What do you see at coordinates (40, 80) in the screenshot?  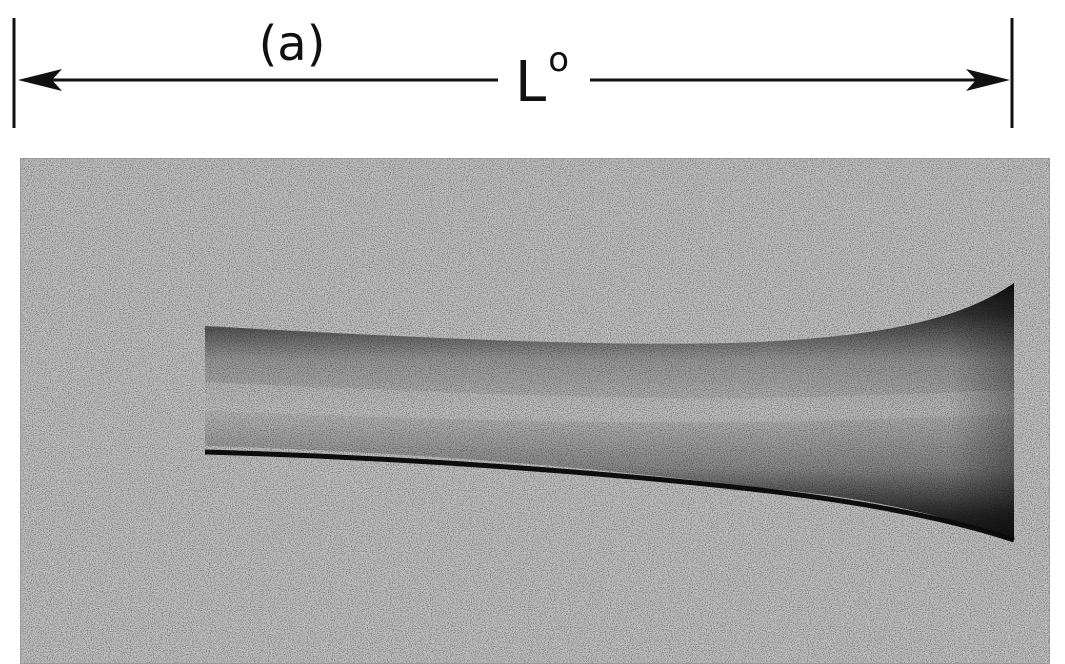 I see `left-arrowhead` at bounding box center [40, 80].